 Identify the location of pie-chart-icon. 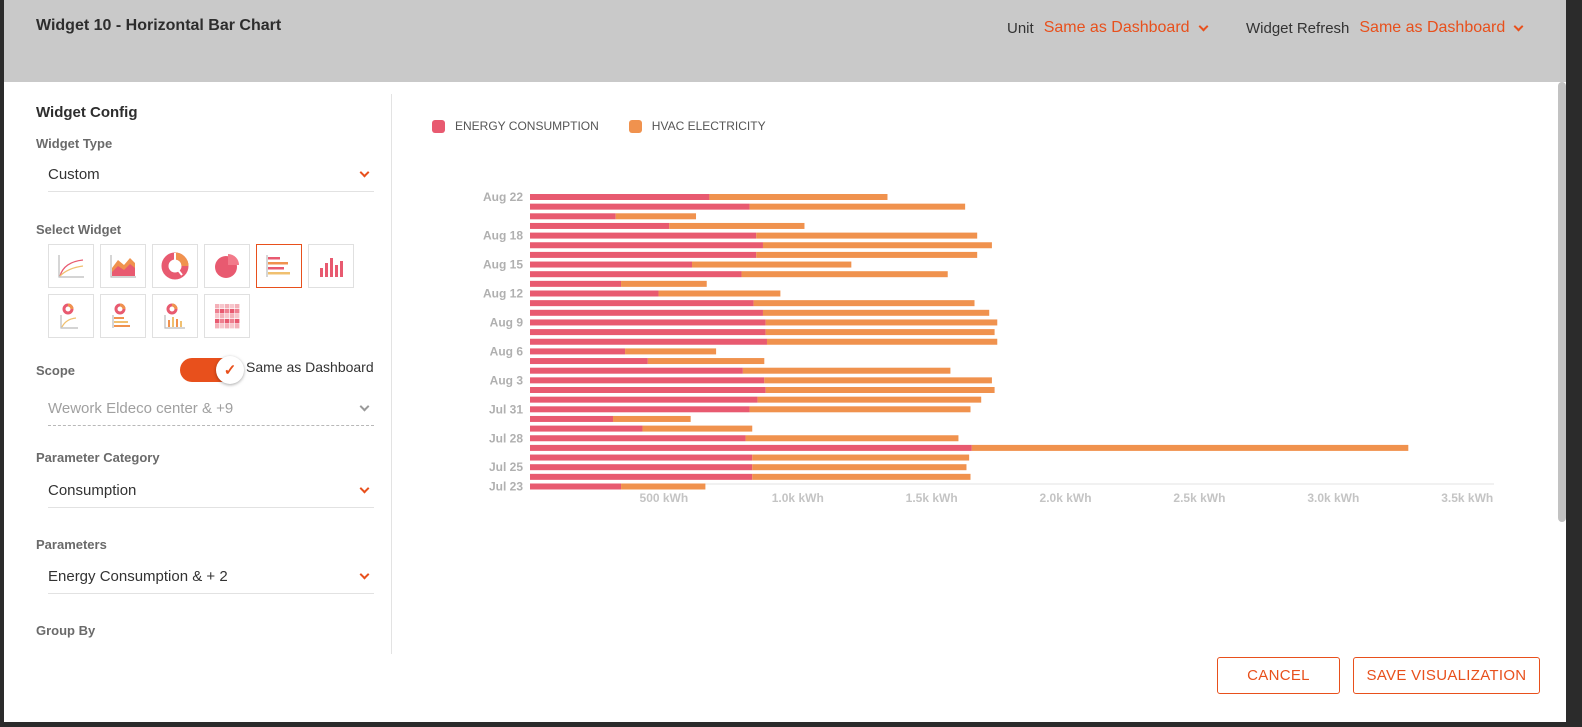
(227, 266).